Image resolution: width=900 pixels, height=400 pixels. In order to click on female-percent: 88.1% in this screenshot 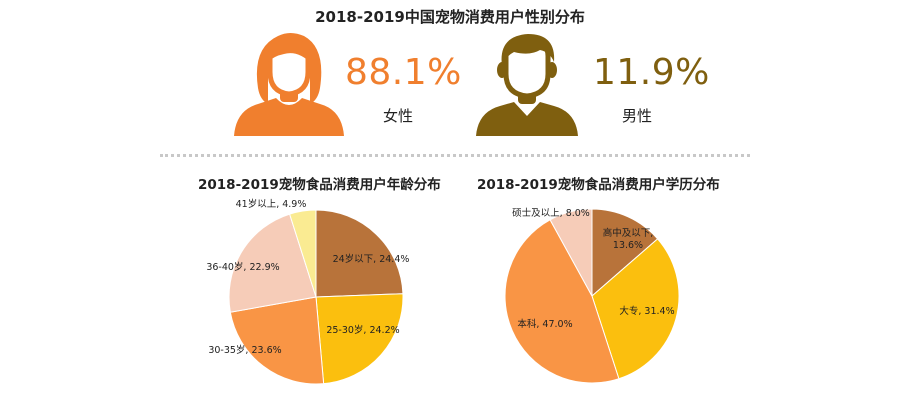, I will do `click(403, 72)`.